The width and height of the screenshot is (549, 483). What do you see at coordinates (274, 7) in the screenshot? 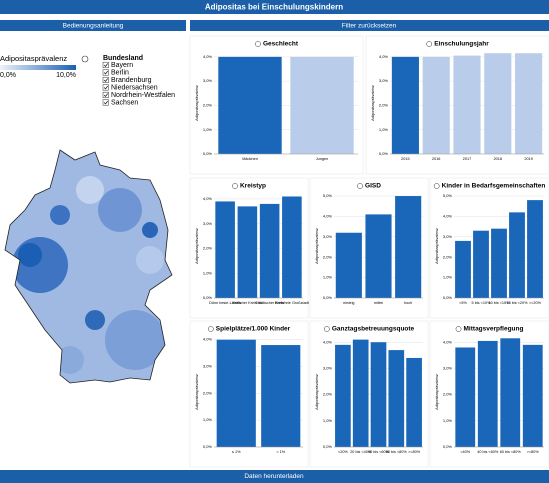
I see `page-title: Adipositas bei Einschulungskindern` at bounding box center [274, 7].